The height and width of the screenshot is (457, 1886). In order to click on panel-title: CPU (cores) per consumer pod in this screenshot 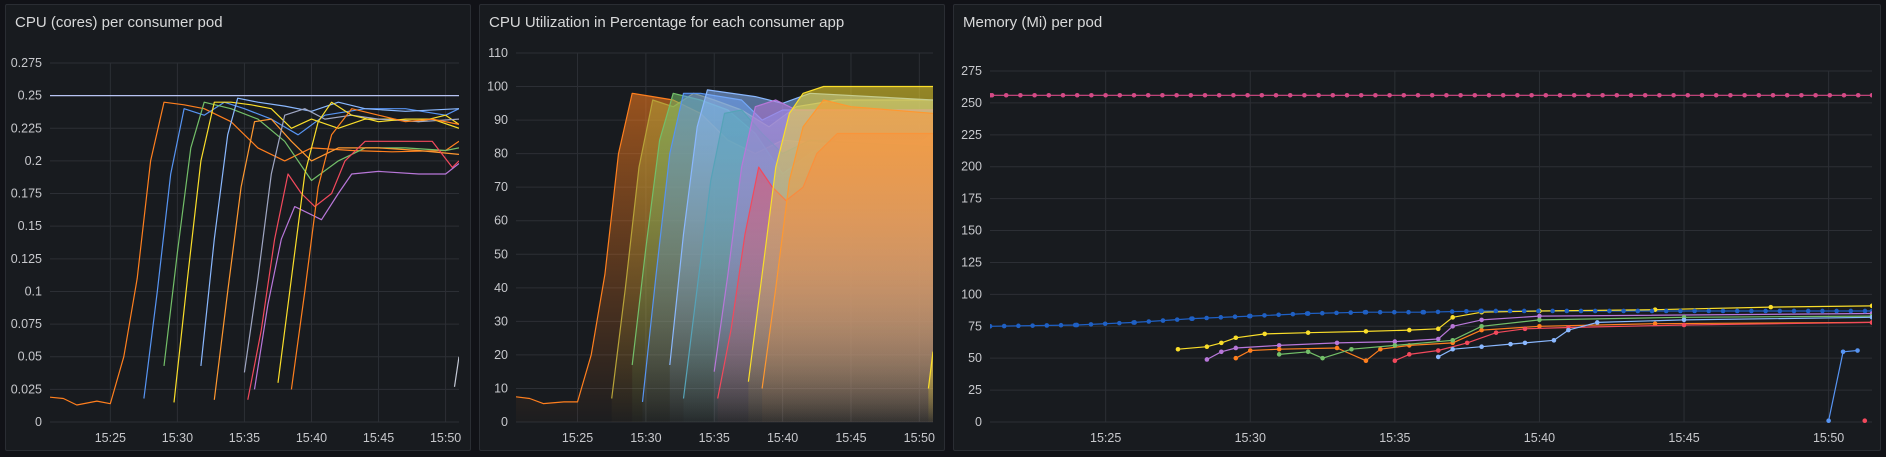, I will do `click(119, 22)`.